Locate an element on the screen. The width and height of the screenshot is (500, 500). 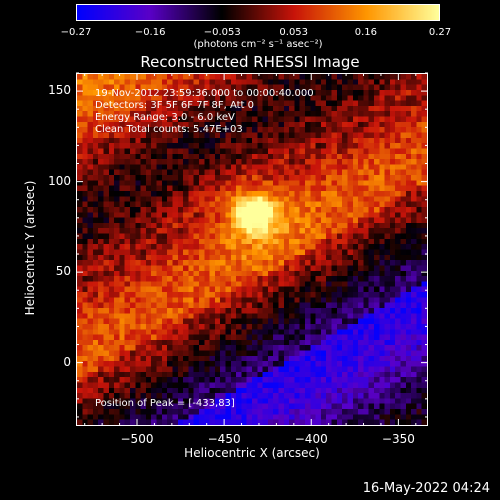
energy-range-label: Energy Range: 3.0 - 6.0 keV is located at coordinates (165, 117).